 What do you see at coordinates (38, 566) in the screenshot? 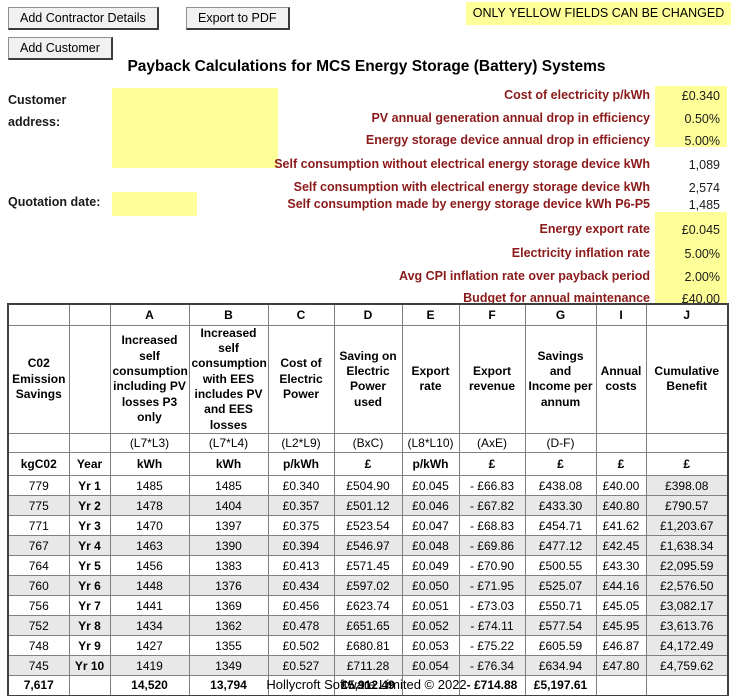
I see `table-cell: 764` at bounding box center [38, 566].